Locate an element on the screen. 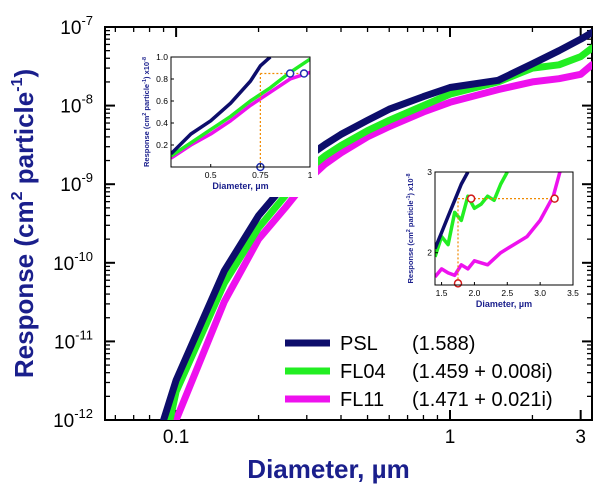 This screenshot has height=488, width=600. inset-background is located at coordinates (490, 239).